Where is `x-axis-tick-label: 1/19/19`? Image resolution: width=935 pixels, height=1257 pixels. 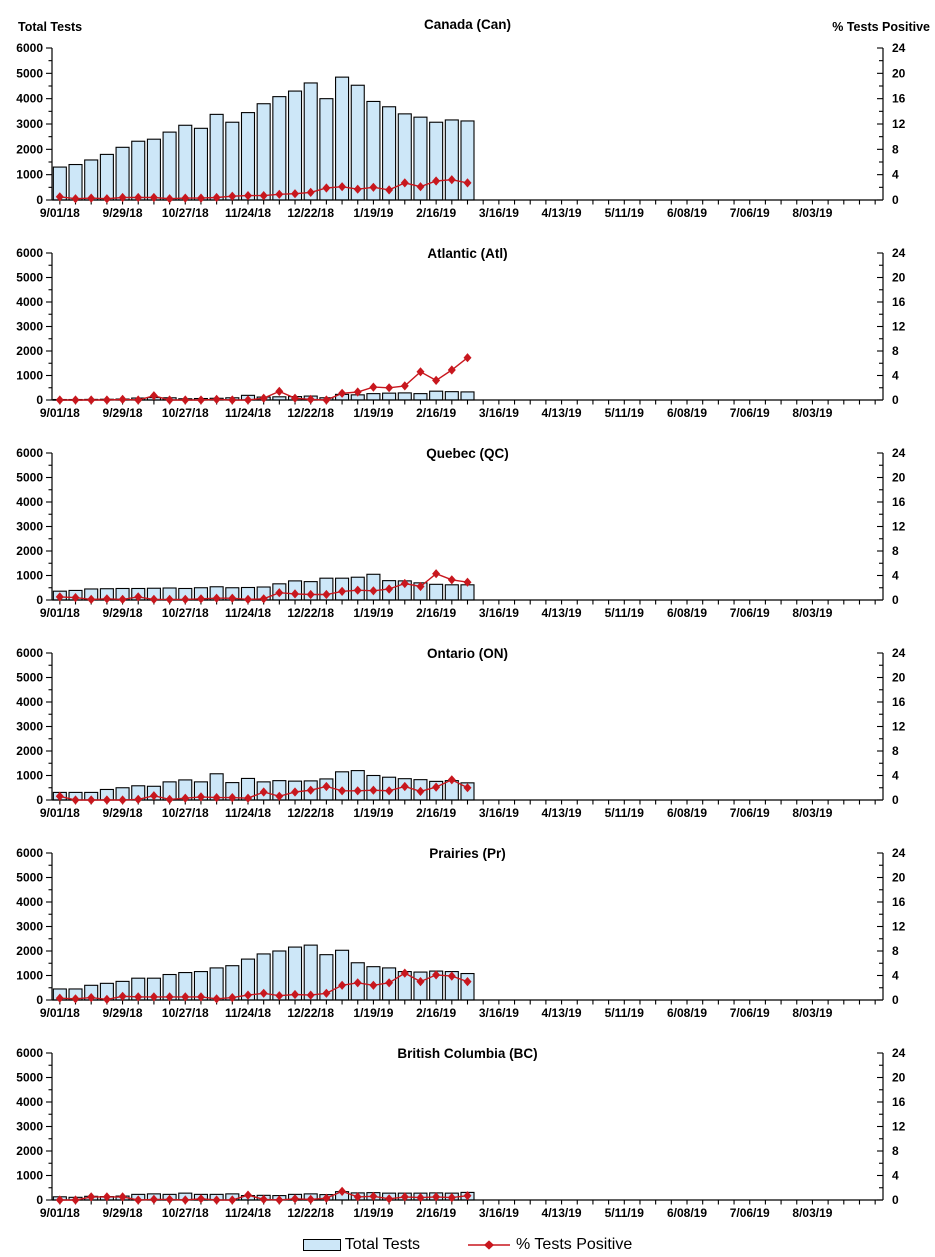
x-axis-tick-label: 1/19/19 is located at coordinates (373, 213).